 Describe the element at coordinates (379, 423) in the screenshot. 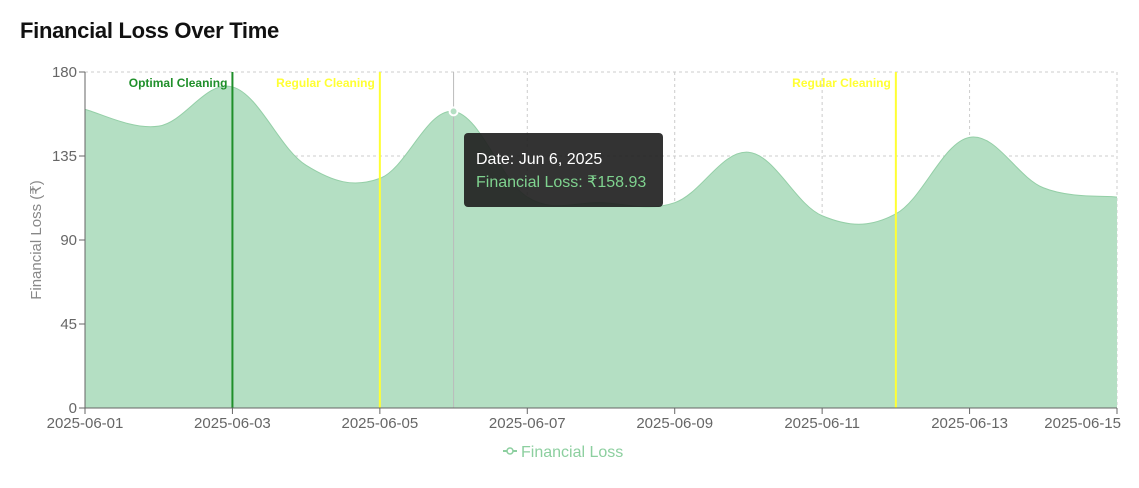

I see `x-tick-label: 2025-06-05` at that location.